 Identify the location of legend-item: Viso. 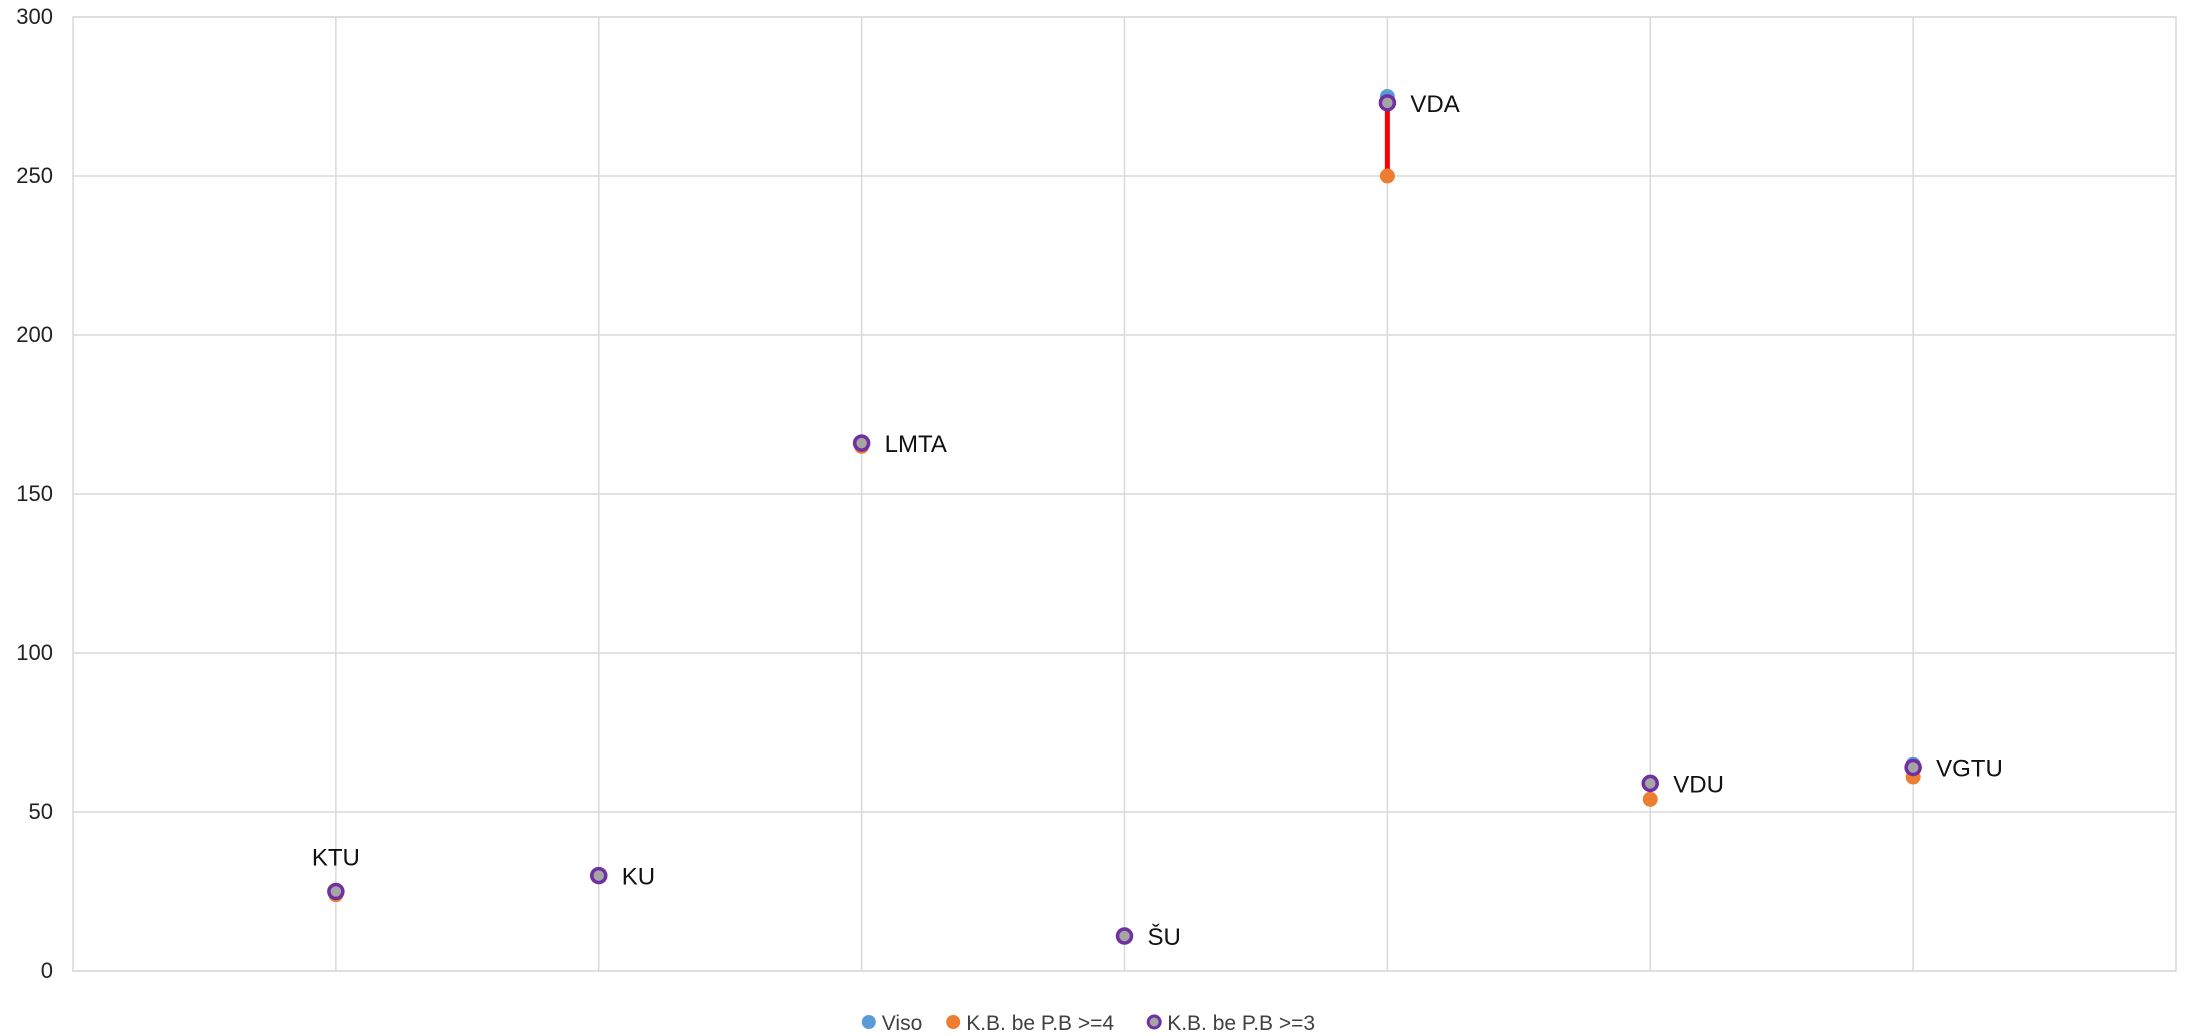
(891, 1023).